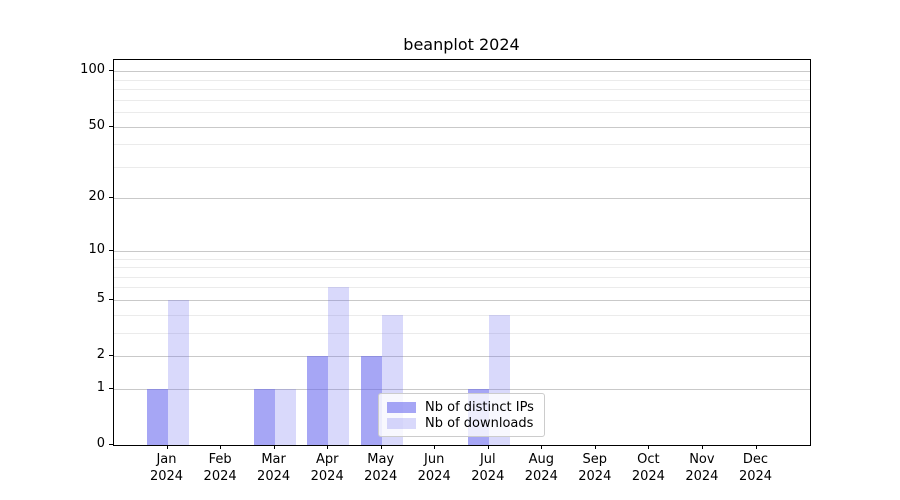  What do you see at coordinates (461, 44) in the screenshot?
I see `chart-title: beanplot 2024` at bounding box center [461, 44].